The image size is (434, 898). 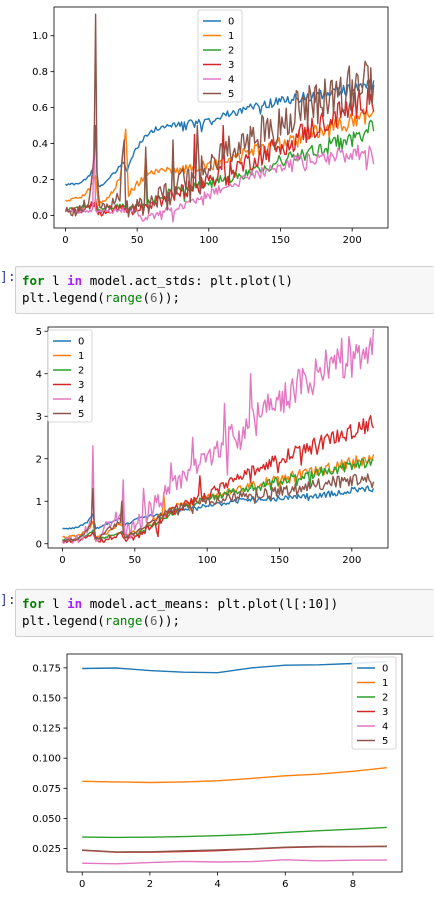 I want to click on y-tick-label: 0.175, so click(x=46, y=668).